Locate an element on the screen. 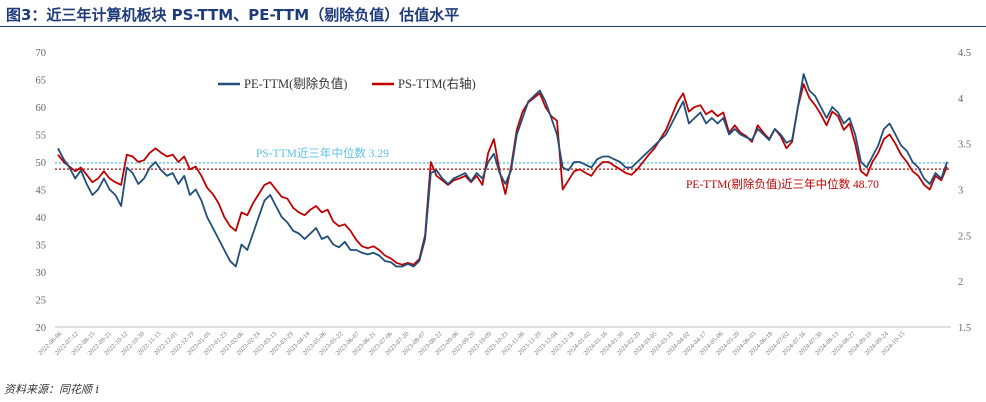 The width and height of the screenshot is (986, 402). y-left-tick-label: 25 is located at coordinates (41, 301).